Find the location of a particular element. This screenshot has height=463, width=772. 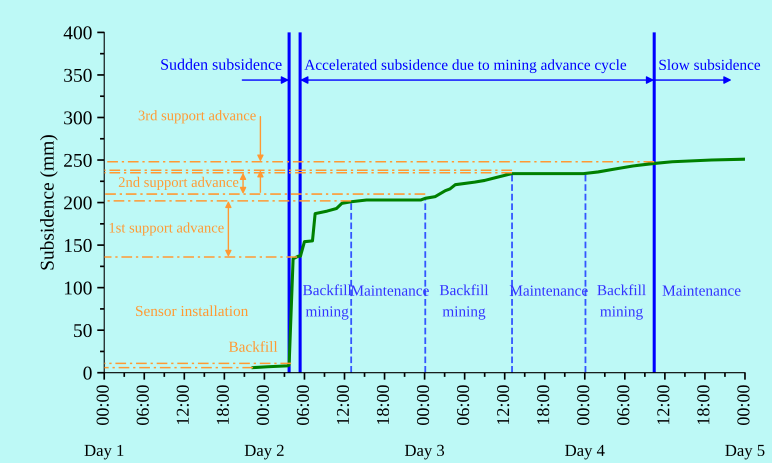

y-axis-title: Subsidence (mm) is located at coordinates (49, 202).